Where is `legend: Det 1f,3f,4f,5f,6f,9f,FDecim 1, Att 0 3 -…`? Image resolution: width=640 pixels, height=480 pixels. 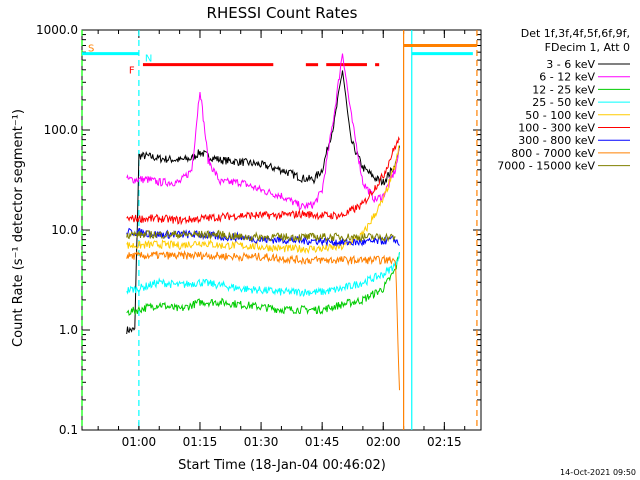 legend: Det 1f,3f,4f,5f,6f,9f,FDecim 1, Att 0 3 -… is located at coordinates (563, 100).